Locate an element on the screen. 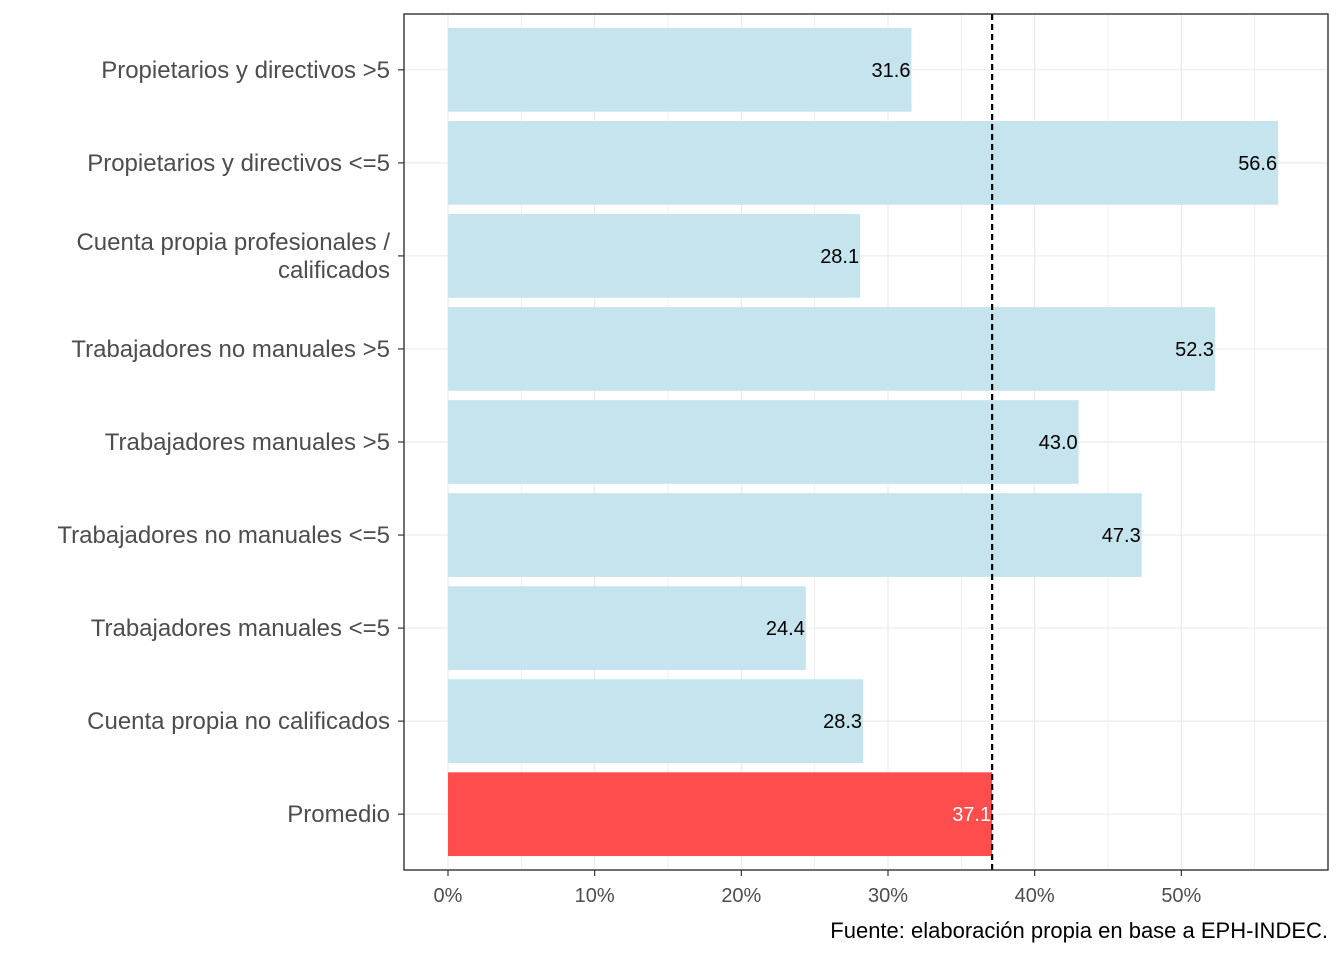 This screenshot has height=960, width=1344. category-label: Trabajadores no manuales >5 is located at coordinates (230, 349).